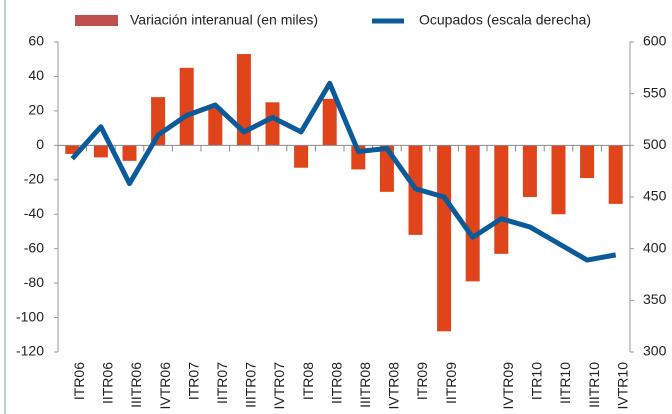  What do you see at coordinates (308, 381) in the screenshot?
I see `x-tick-label: ITR08` at bounding box center [308, 381].